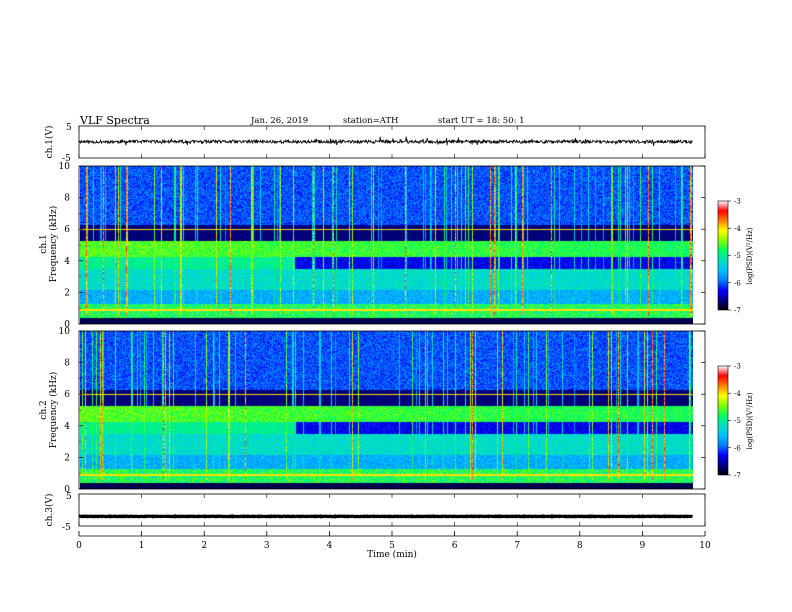 The width and height of the screenshot is (792, 612). What do you see at coordinates (392, 554) in the screenshot?
I see `time-axis-label: Time (min)` at bounding box center [392, 554].